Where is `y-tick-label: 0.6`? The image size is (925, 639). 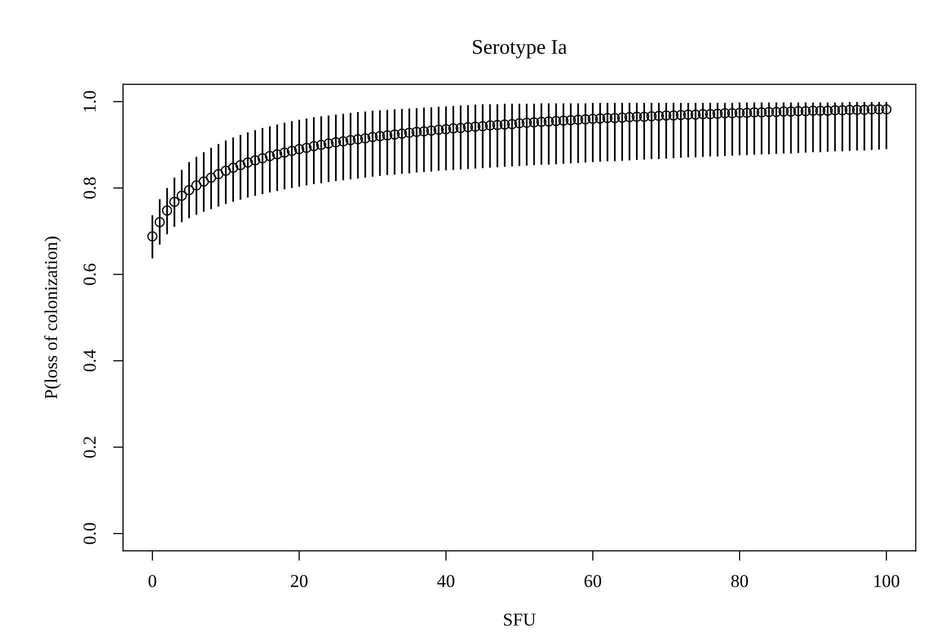 y-tick-label: 0.6 is located at coordinates (90, 274).